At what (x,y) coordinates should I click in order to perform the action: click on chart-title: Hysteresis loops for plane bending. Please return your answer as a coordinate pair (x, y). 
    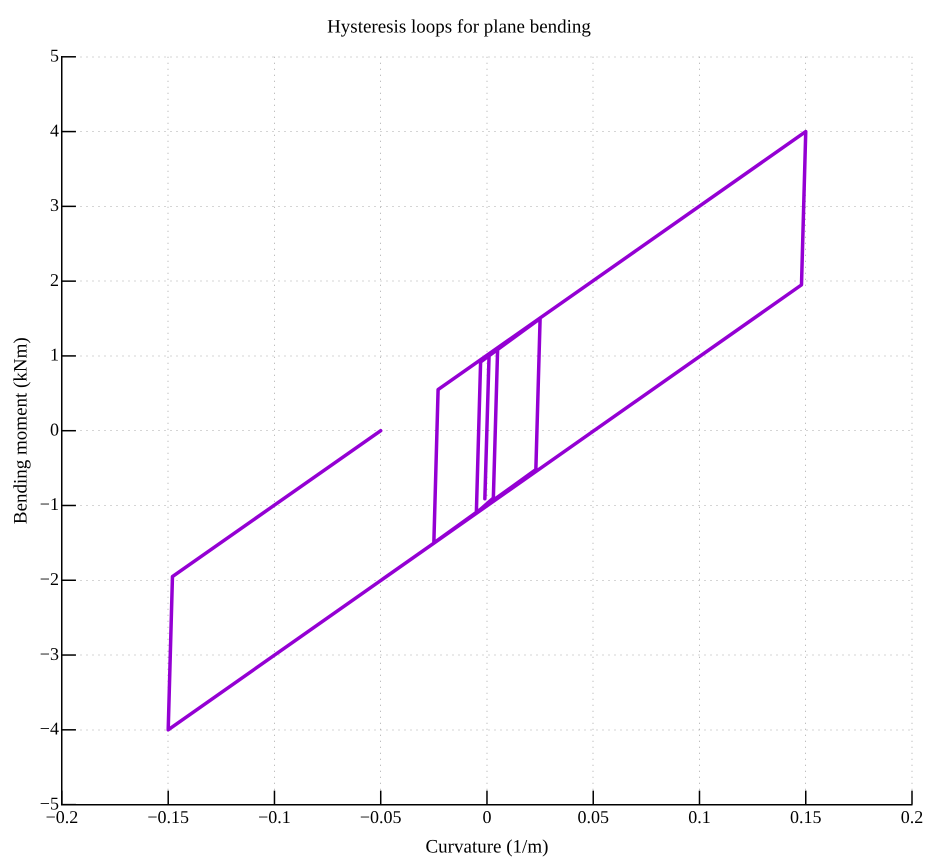
    Looking at the image, I should click on (459, 27).